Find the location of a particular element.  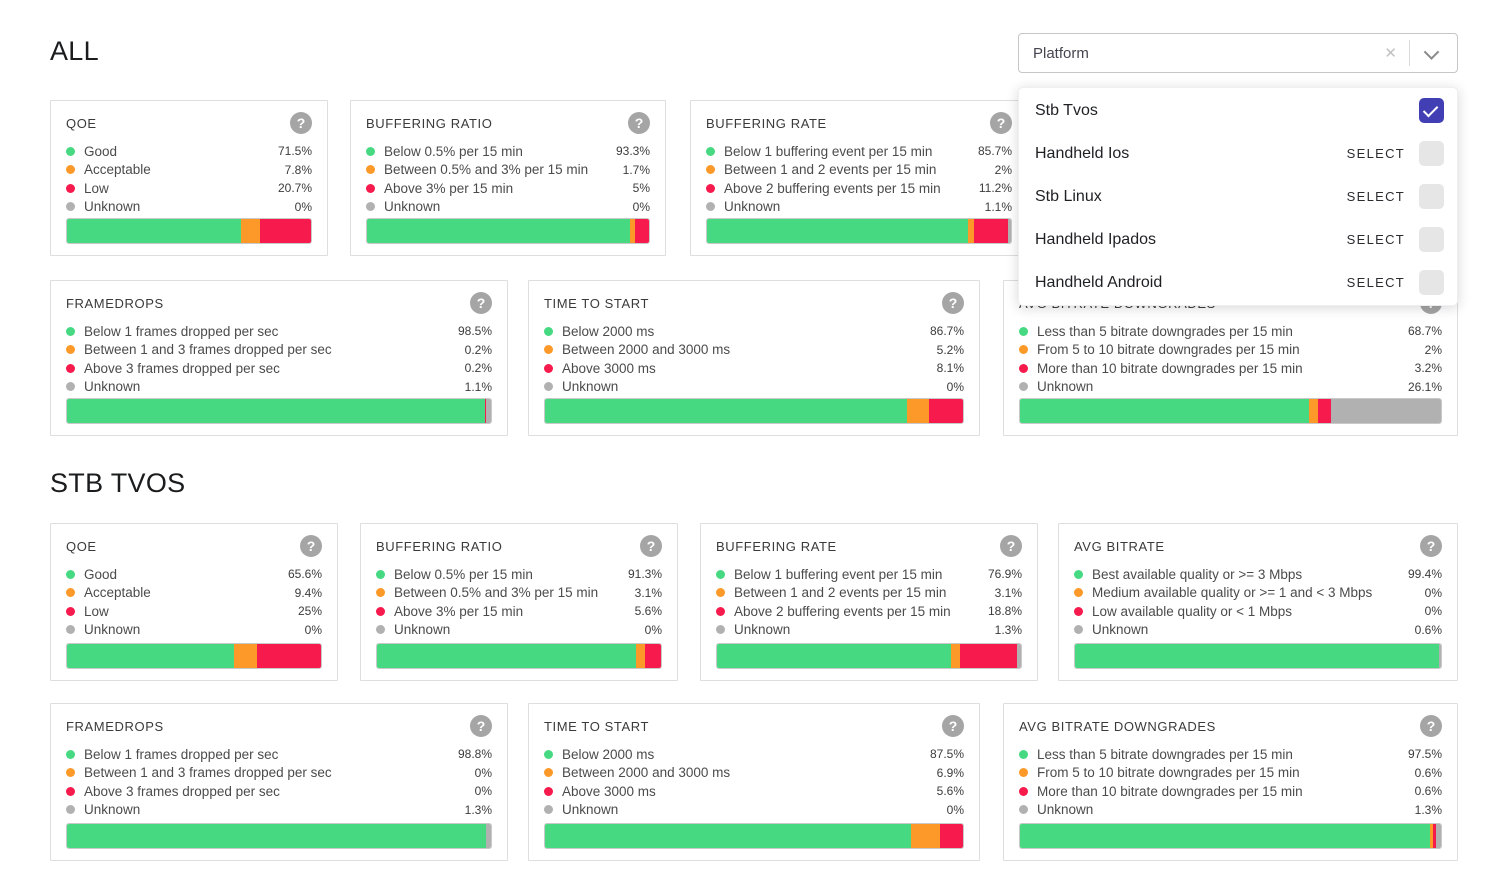

metric-label: Below 0.5% per 15 min is located at coordinates (453, 151).